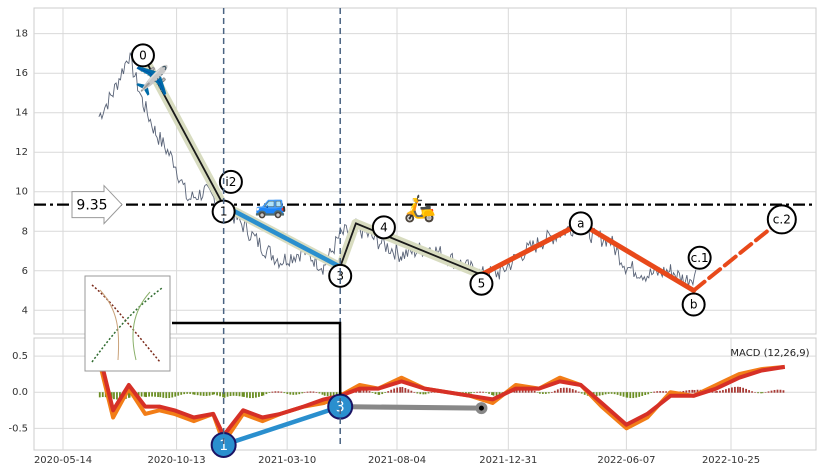 The height and width of the screenshot is (475, 822). Describe the element at coordinates (141, 326) in the screenshot. I see `inset-curve` at that location.